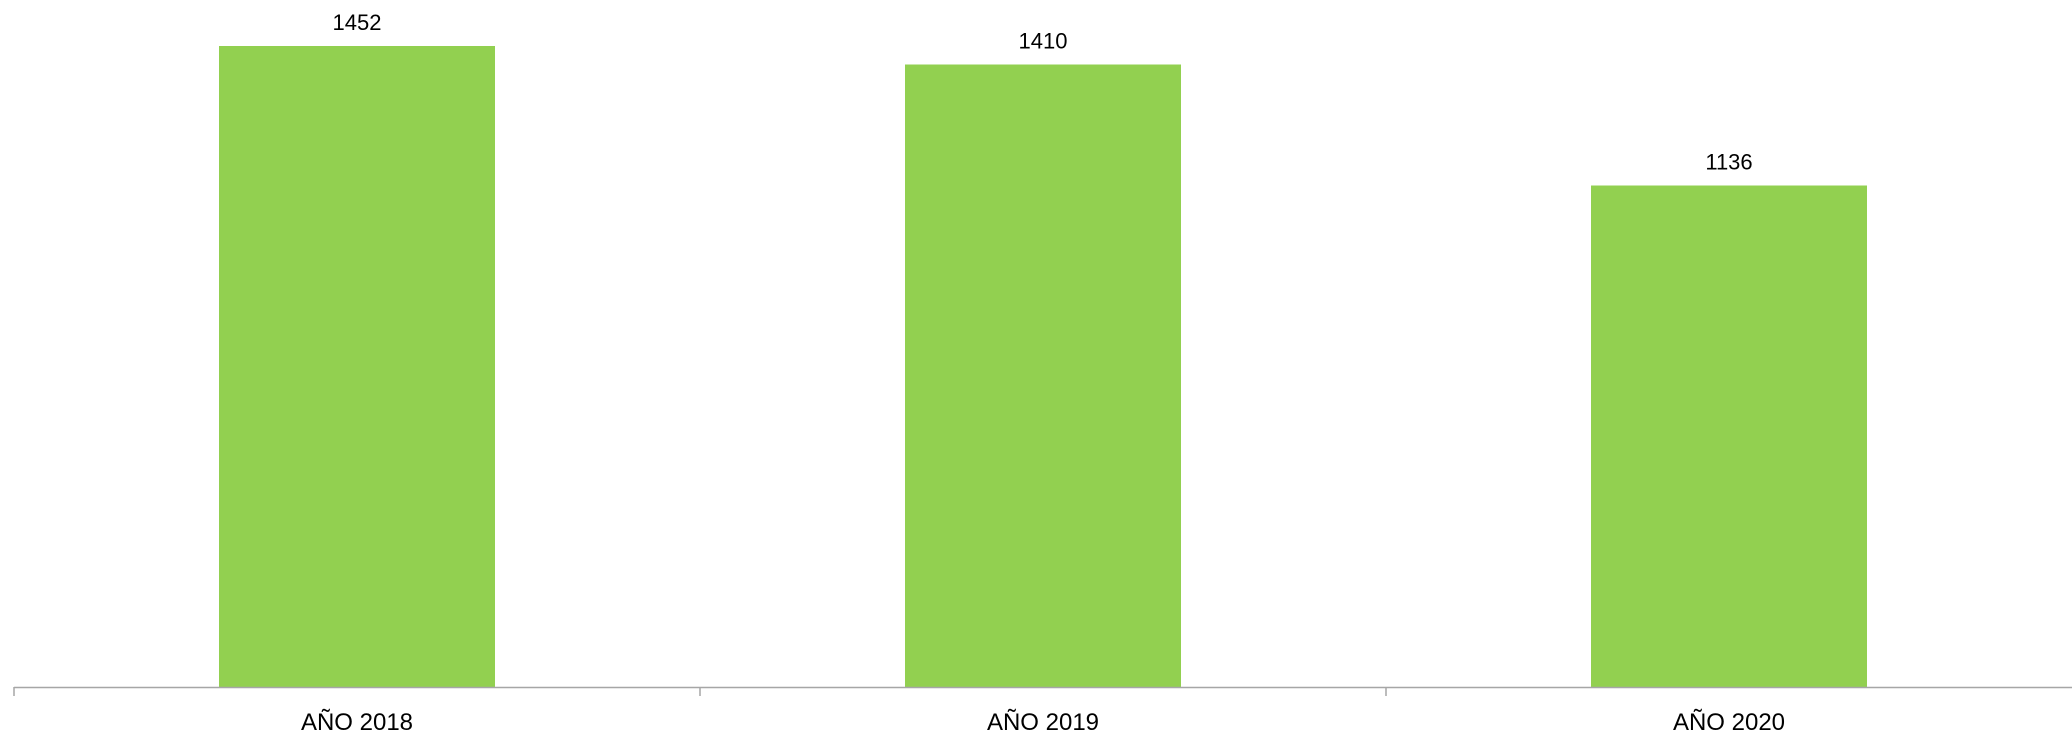 This screenshot has height=741, width=2072. What do you see at coordinates (1728, 162) in the screenshot?
I see `data-label-3: 1136` at bounding box center [1728, 162].